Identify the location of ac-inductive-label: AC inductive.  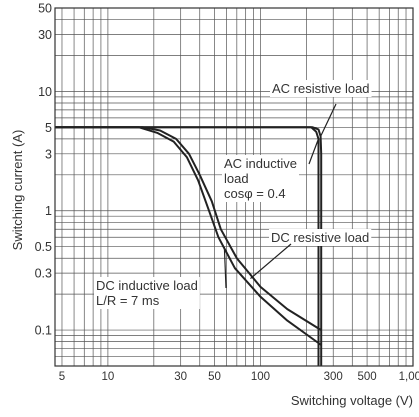
(260, 163).